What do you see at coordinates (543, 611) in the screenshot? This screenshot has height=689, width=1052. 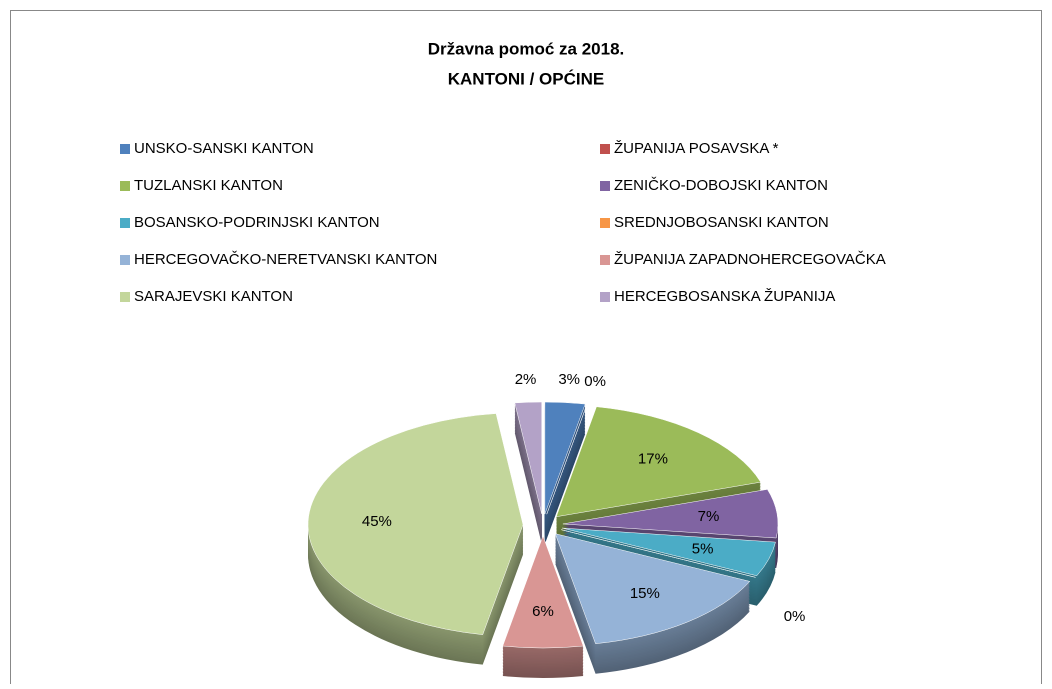 I see `data-label: 6%` at bounding box center [543, 611].